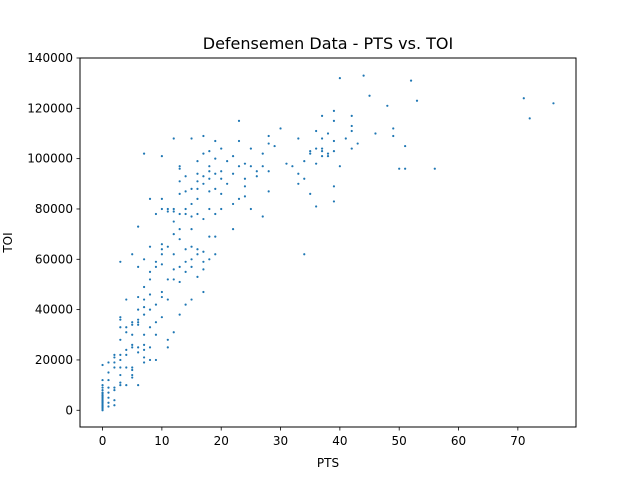  Describe the element at coordinates (103, 441) in the screenshot. I see `x-tick-label: 0` at that location.